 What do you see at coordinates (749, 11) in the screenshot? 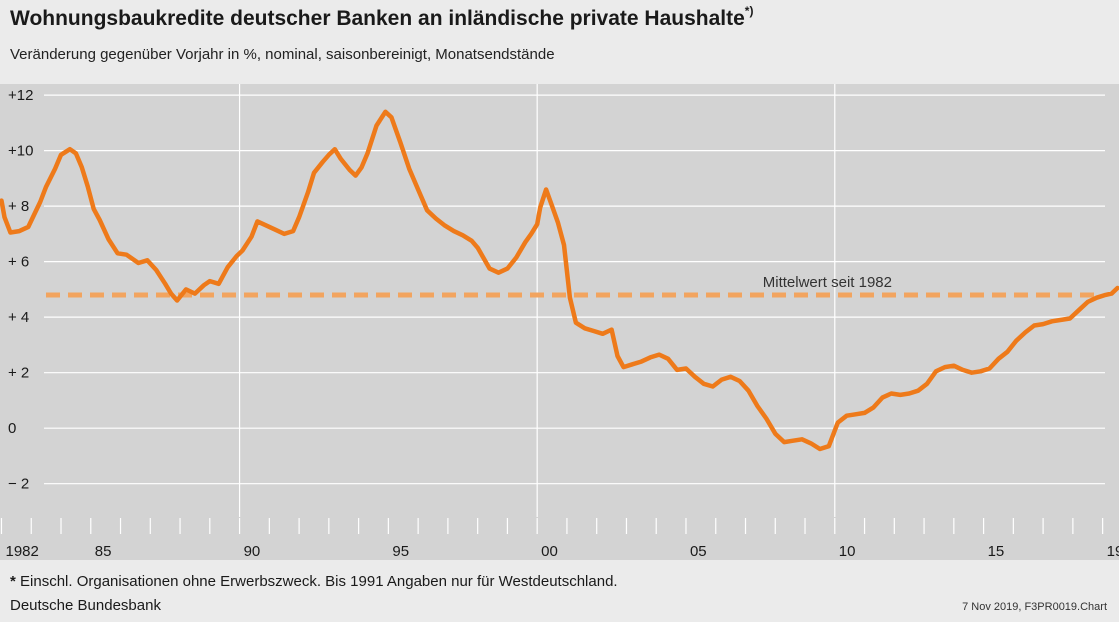
I see `title-footnote-marker: *)` at bounding box center [749, 11].